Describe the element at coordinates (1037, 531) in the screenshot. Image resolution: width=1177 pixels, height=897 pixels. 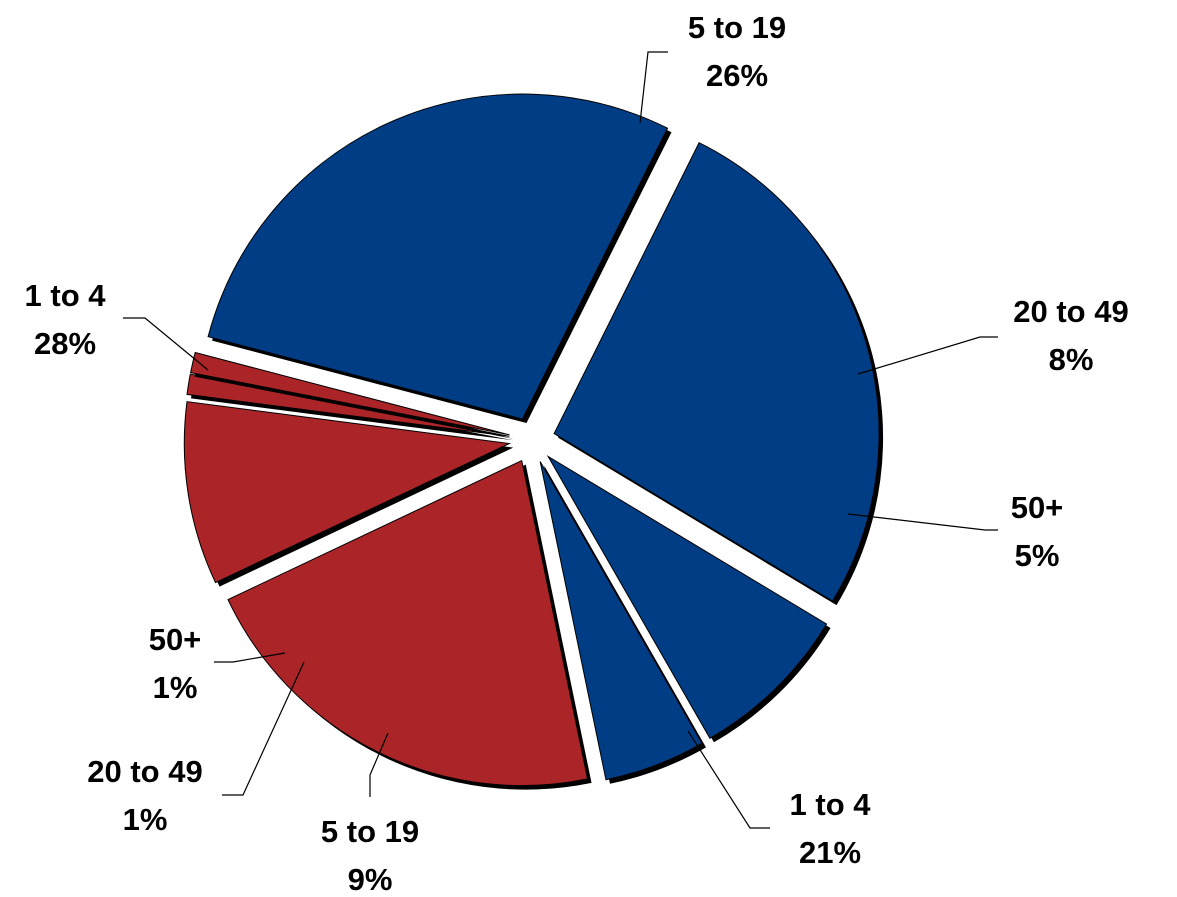
I see `slice-label: 50+ 5%` at that location.